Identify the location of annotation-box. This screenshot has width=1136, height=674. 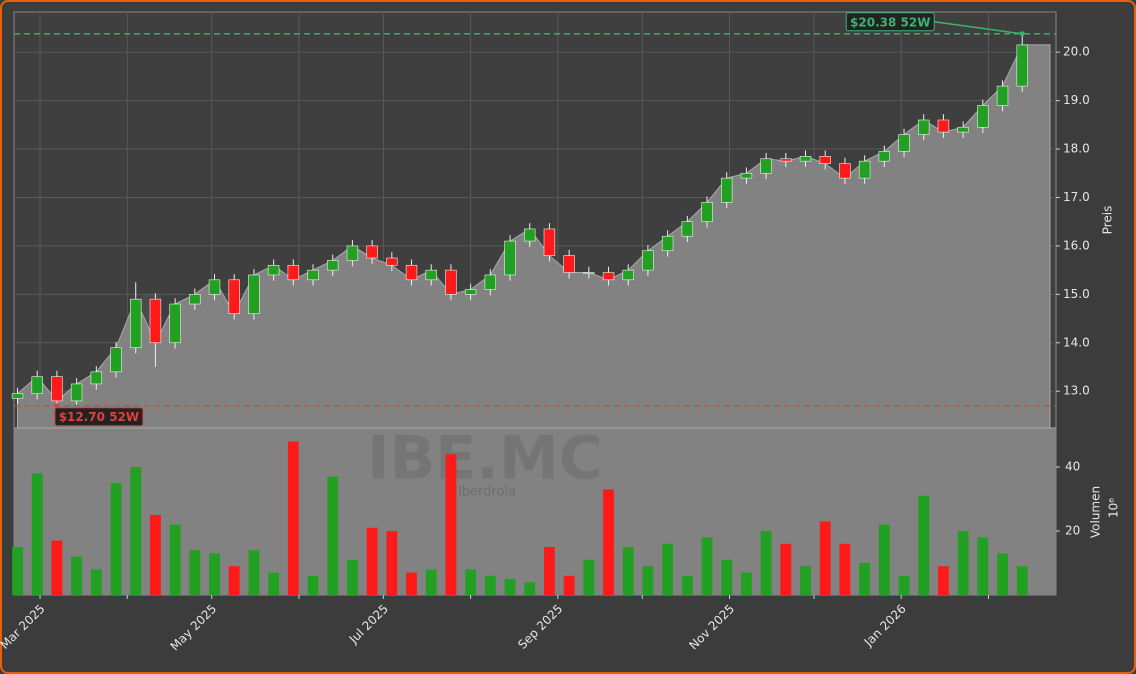
(99, 417).